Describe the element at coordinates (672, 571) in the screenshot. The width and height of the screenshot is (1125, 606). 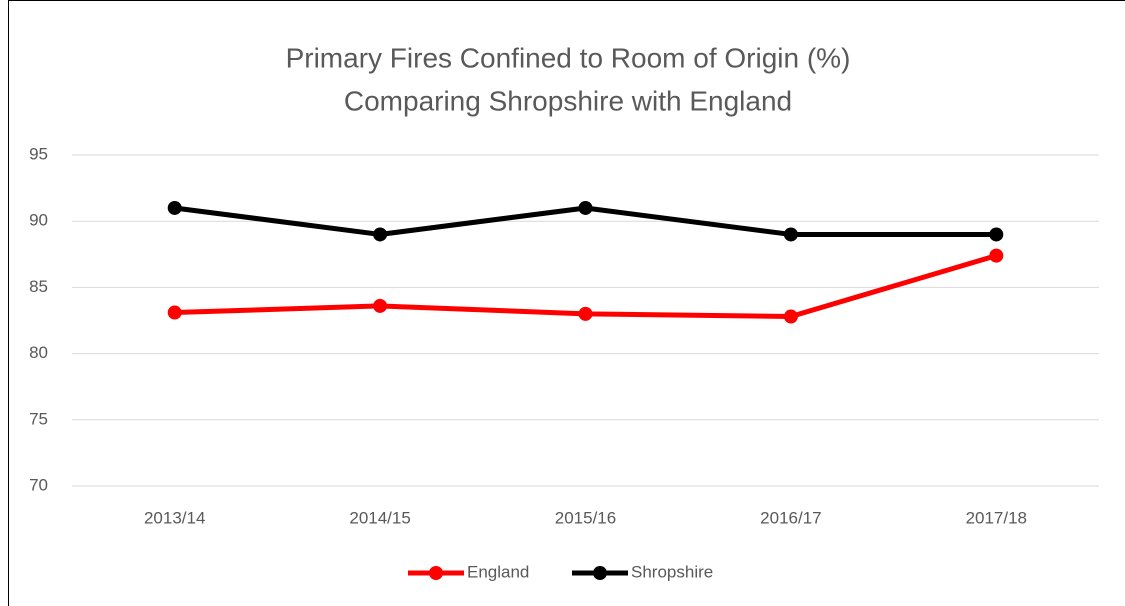
I see `legend-label: Shropshire` at that location.